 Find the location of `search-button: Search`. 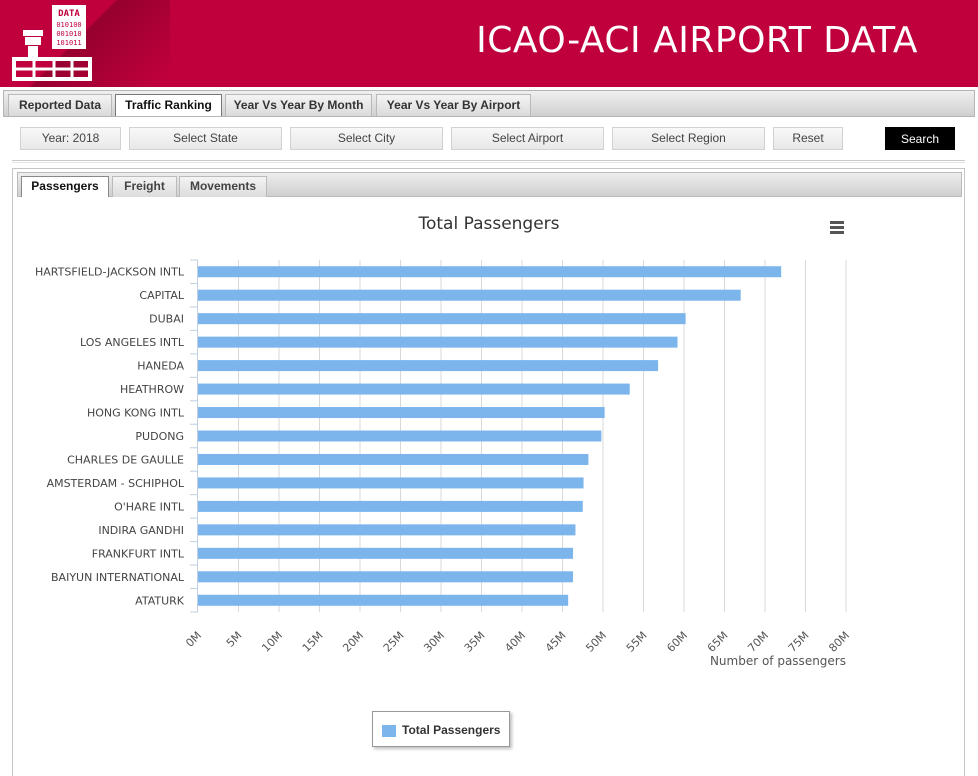

search-button: Search is located at coordinates (920, 138).